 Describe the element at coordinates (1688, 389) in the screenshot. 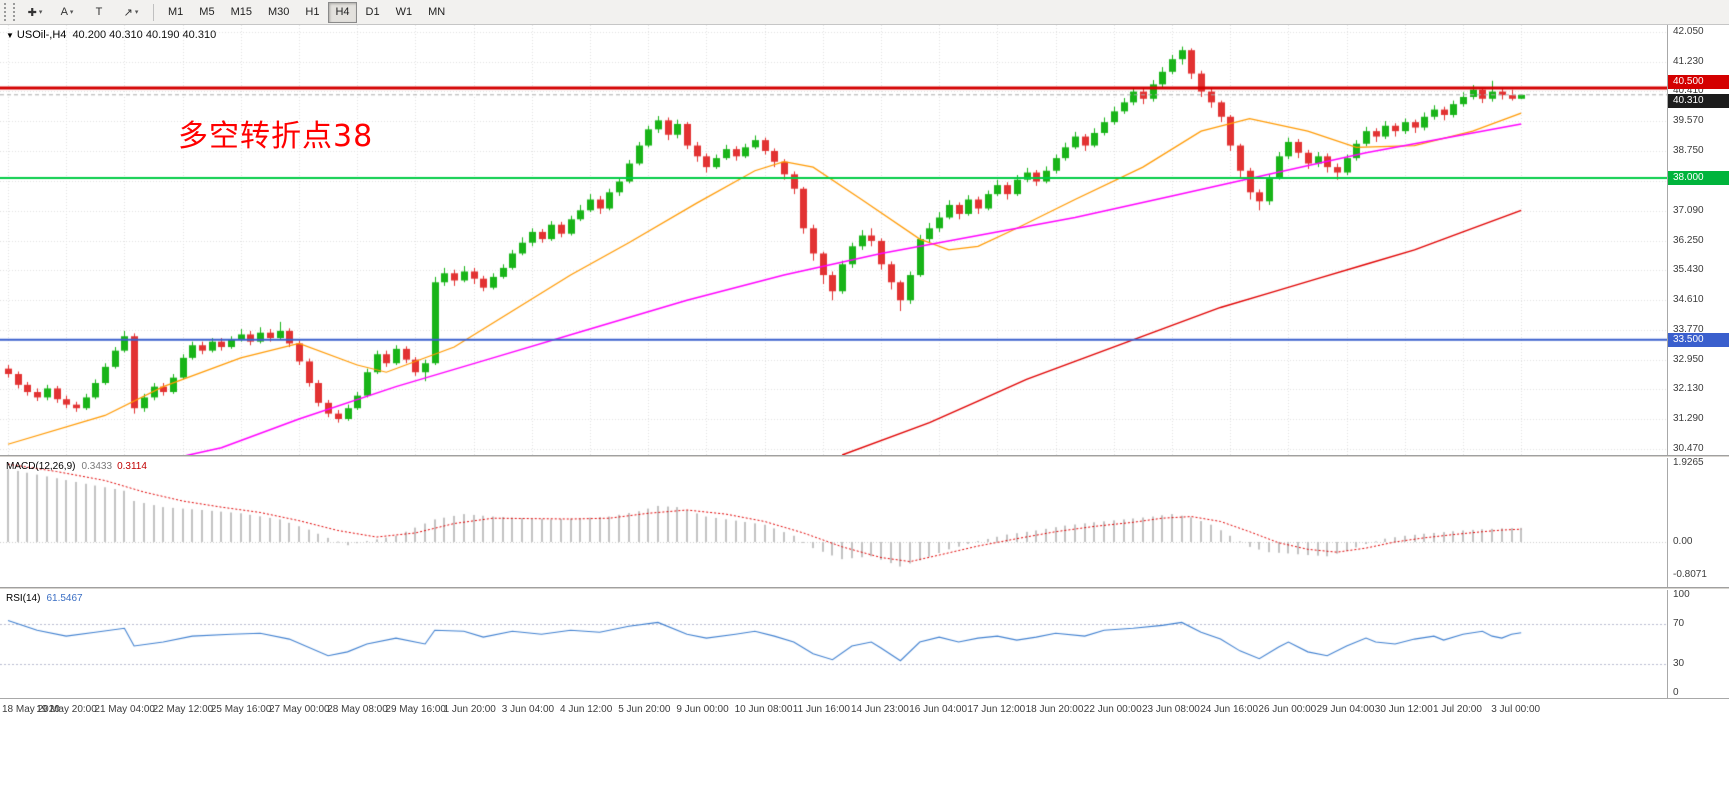

I see `price-tick-label: 32.130` at that location.